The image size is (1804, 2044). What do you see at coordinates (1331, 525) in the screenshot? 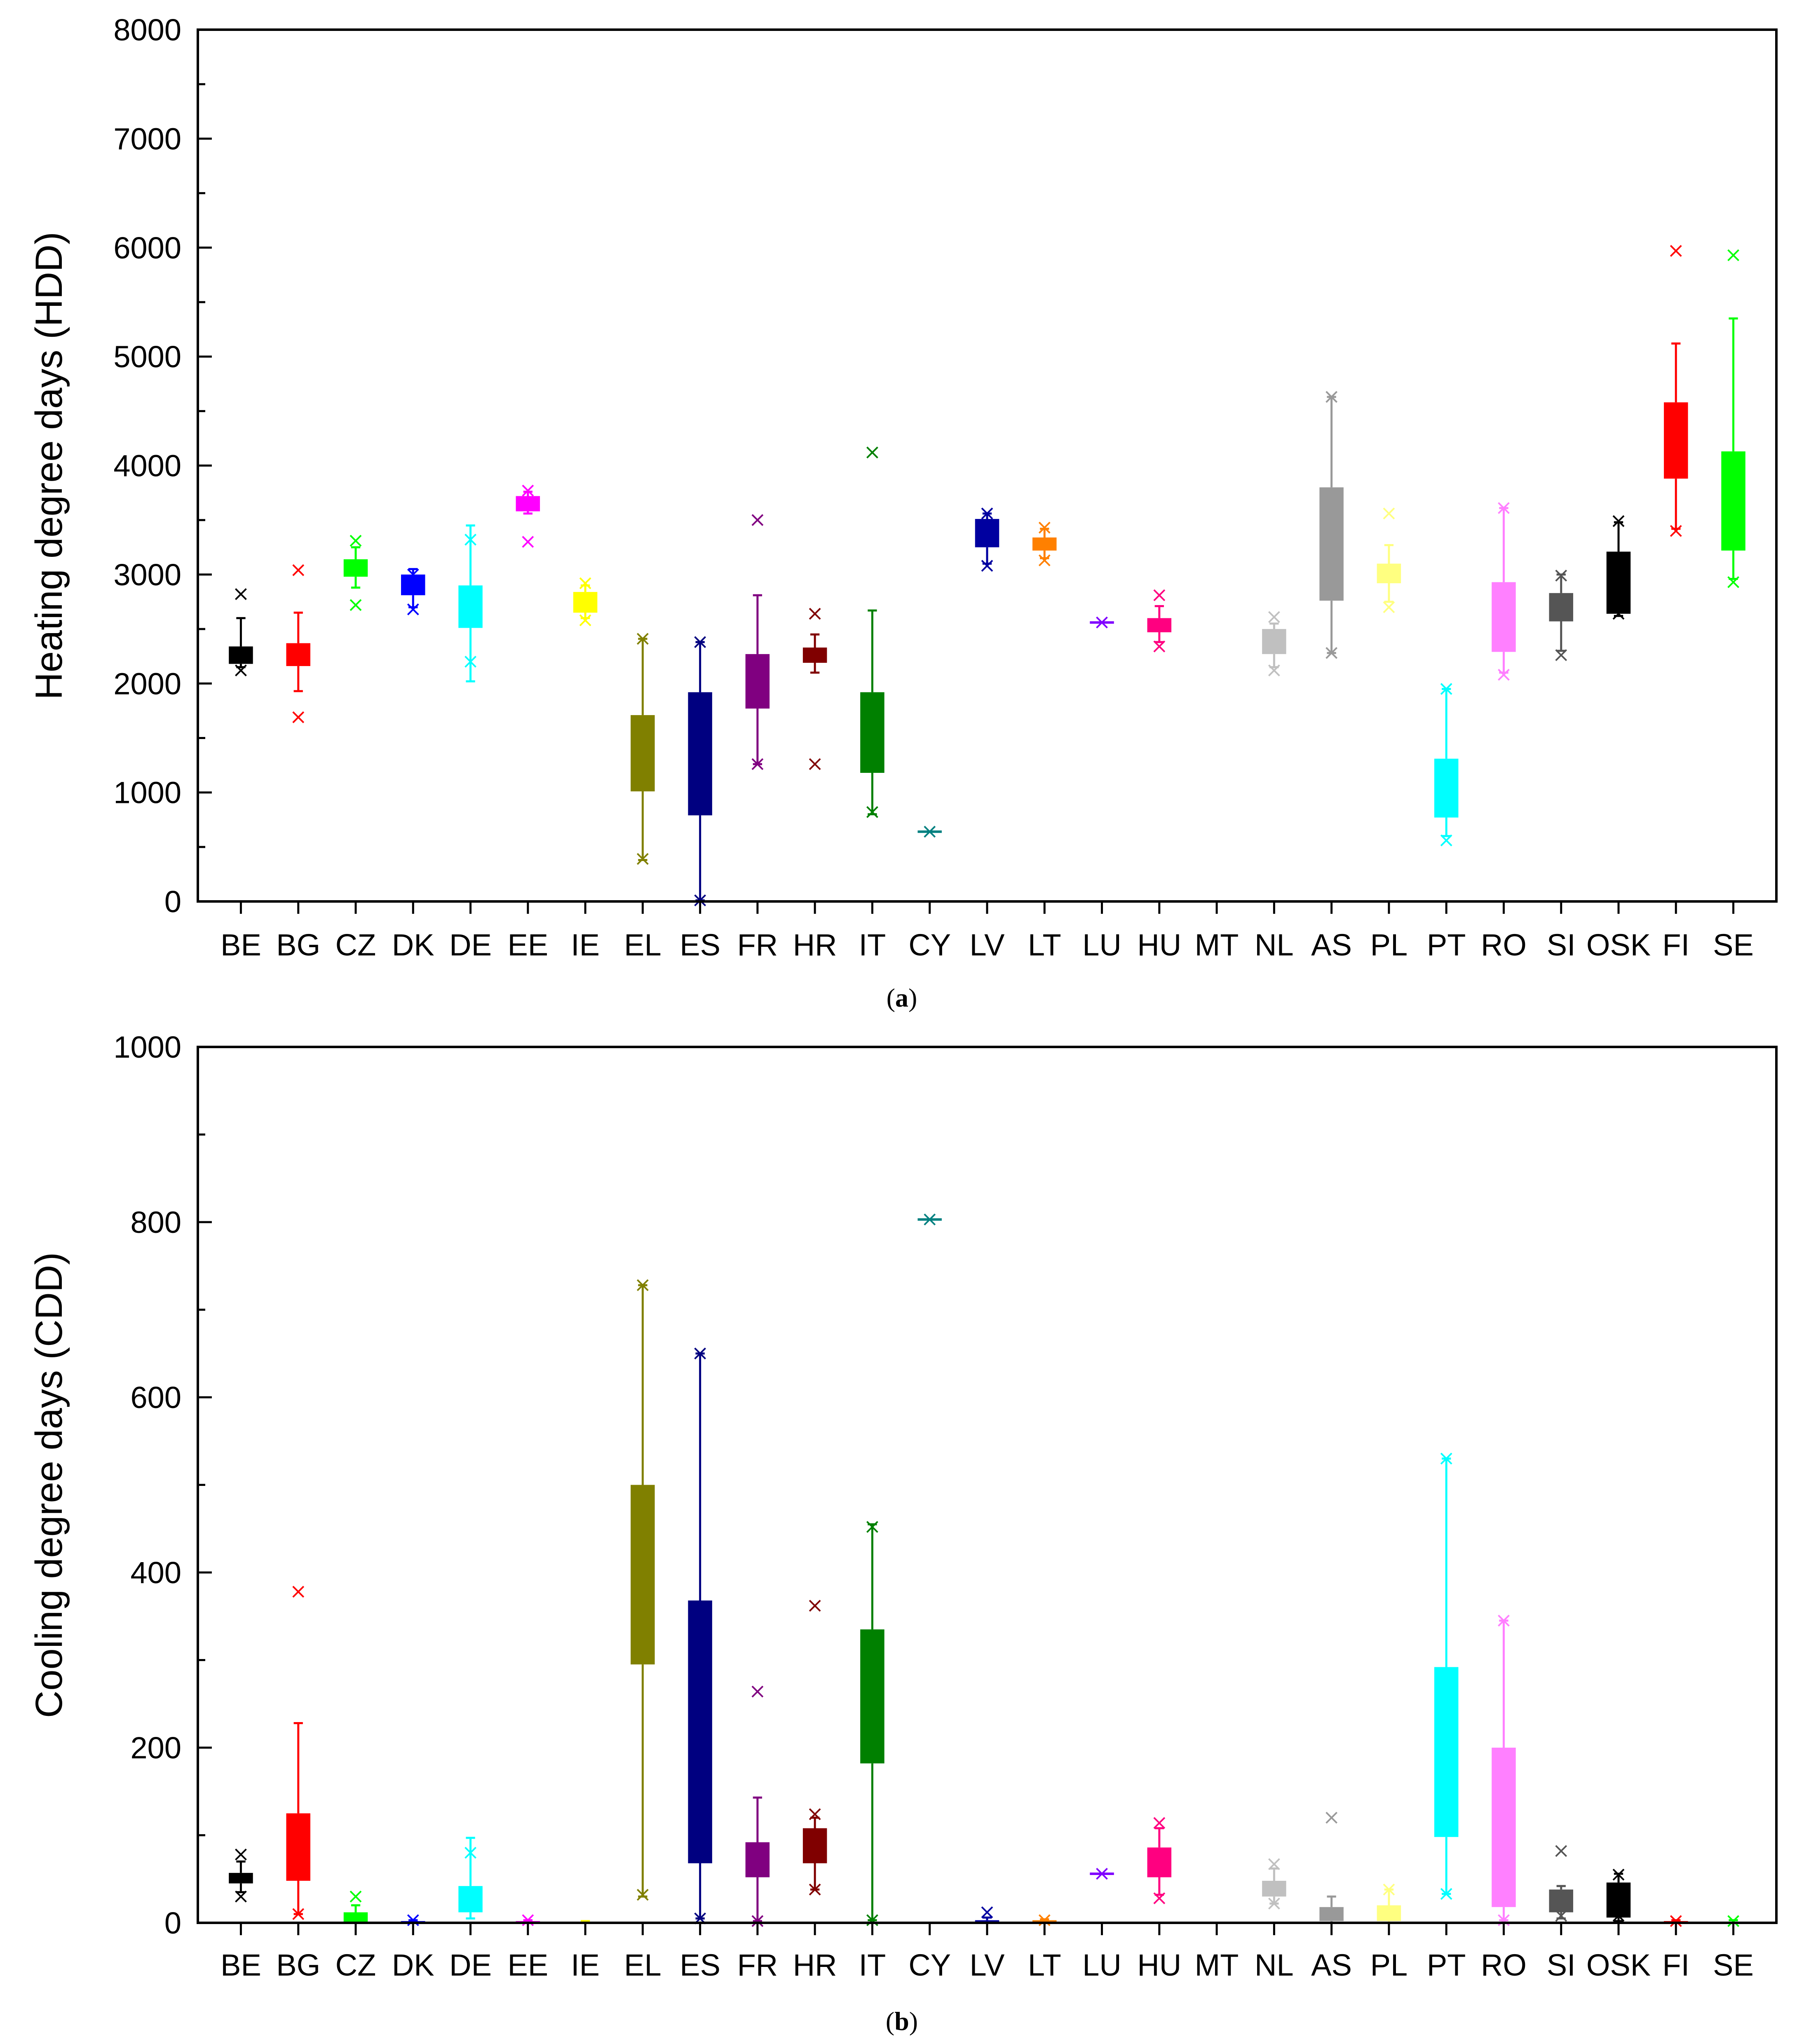
I see `box-as` at bounding box center [1331, 525].